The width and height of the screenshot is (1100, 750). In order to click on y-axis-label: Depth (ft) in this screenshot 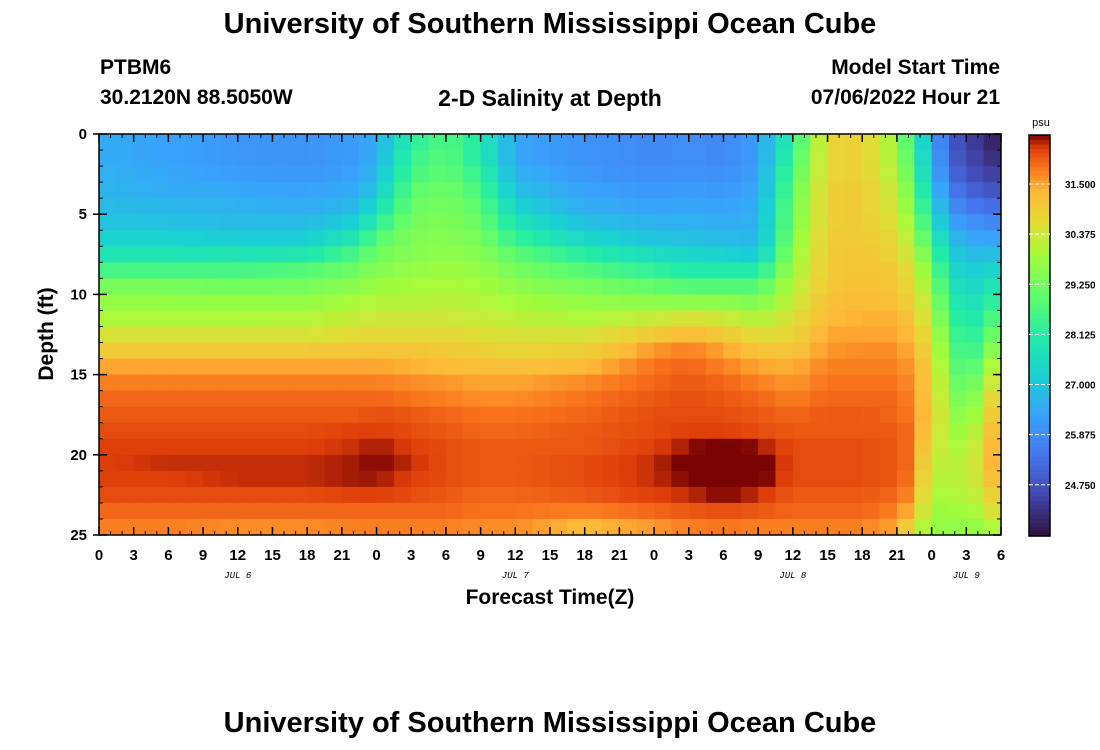, I will do `click(46, 333)`.